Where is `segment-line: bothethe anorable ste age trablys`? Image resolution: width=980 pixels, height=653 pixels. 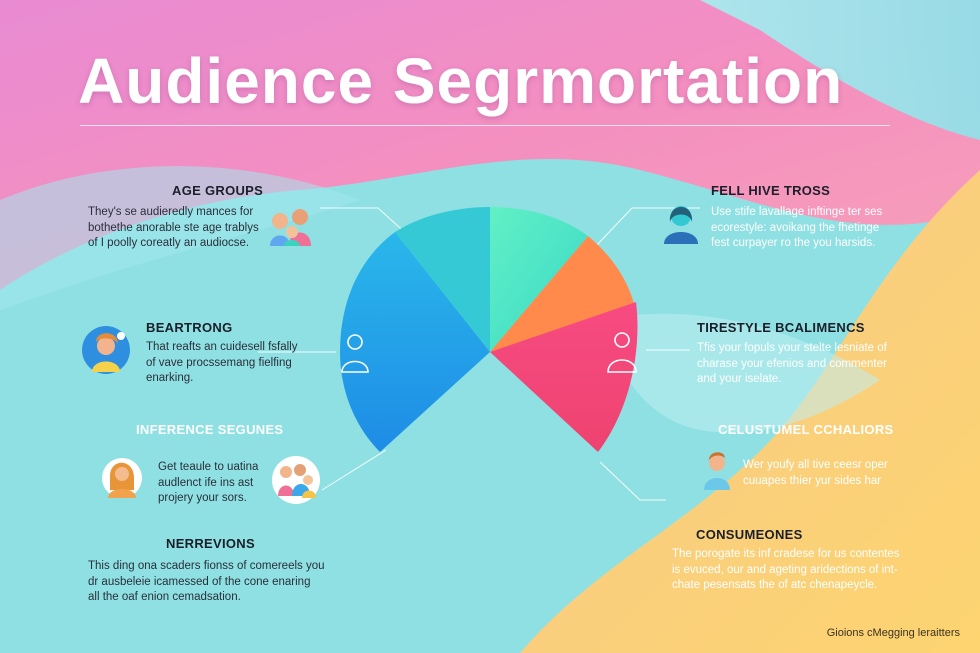 segment-line: bothethe anorable ste age trablys is located at coordinates (173, 227).